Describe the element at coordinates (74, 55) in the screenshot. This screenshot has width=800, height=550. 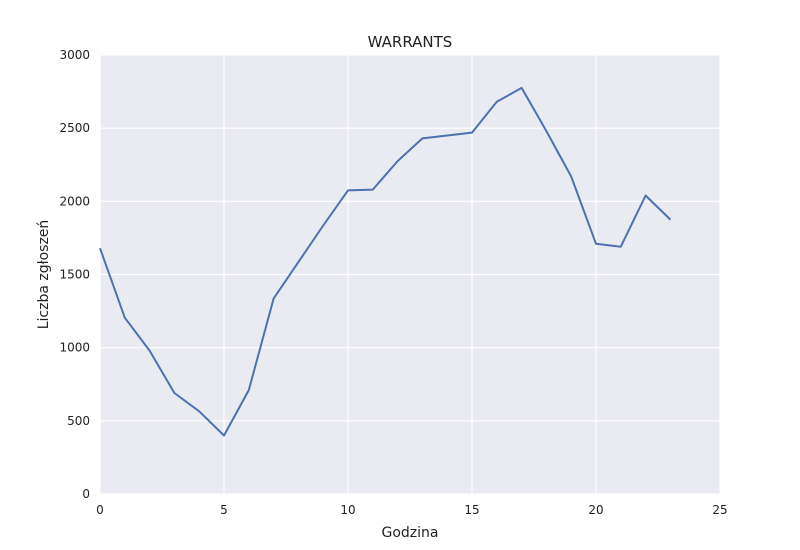
I see `y-tick-label: 3000` at that location.